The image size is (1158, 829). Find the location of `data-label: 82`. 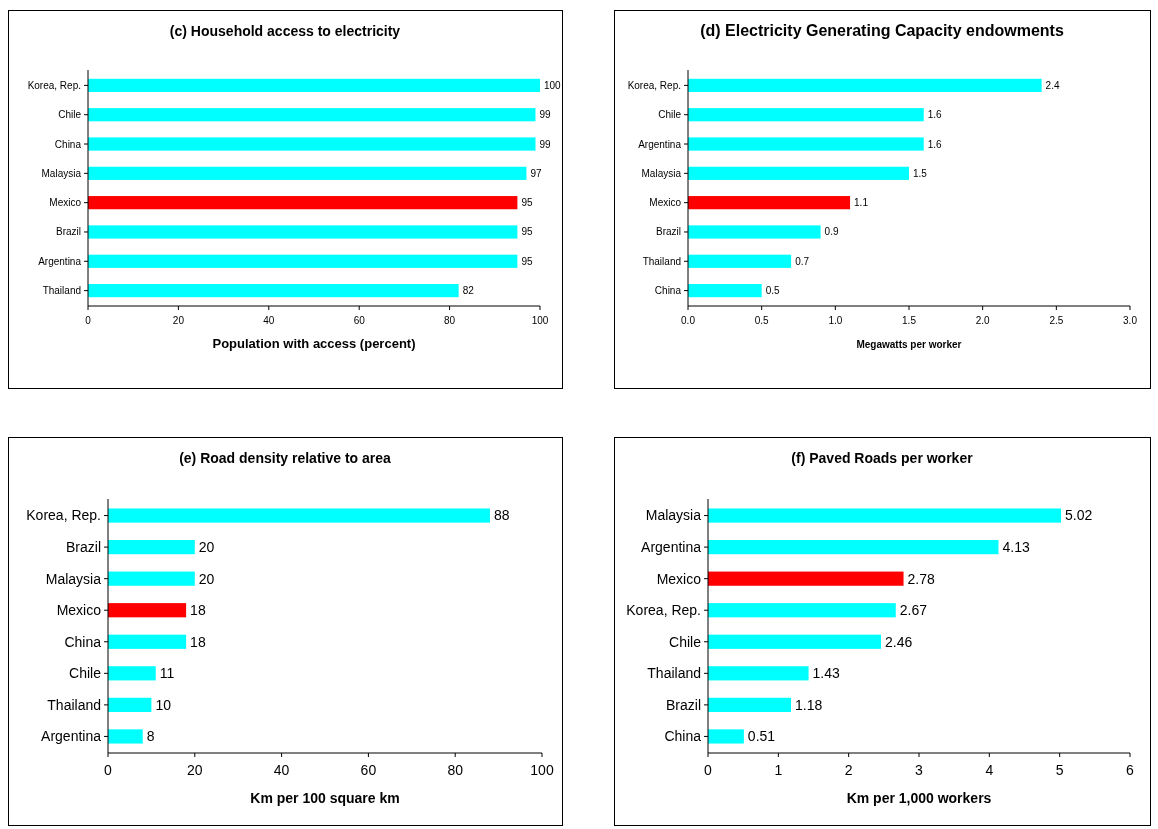

data-label: 82 is located at coordinates (468, 291).